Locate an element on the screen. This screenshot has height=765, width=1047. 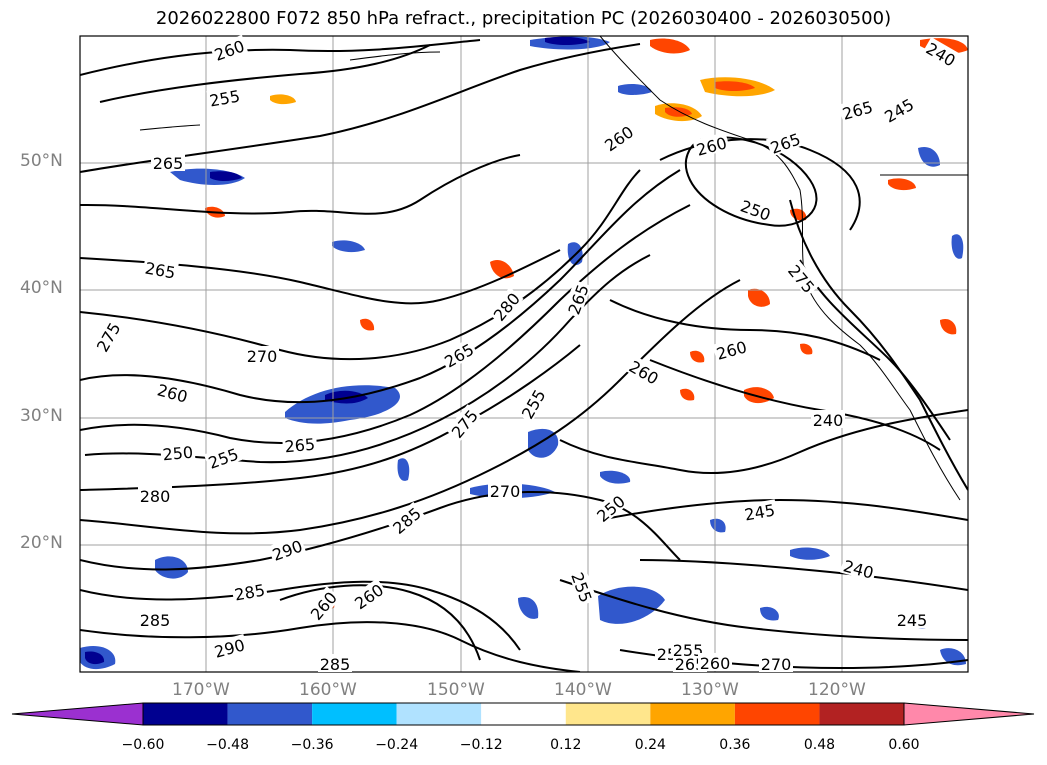
colorbar is located at coordinates (523, 714).